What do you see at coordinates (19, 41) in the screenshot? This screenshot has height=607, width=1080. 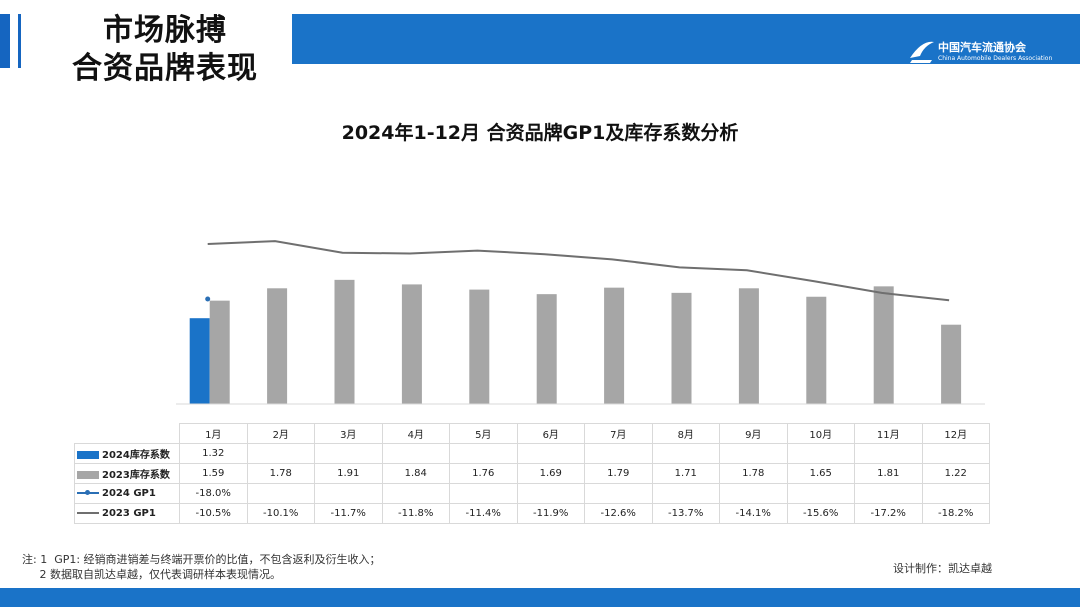 I see `accent-bar-thin` at bounding box center [19, 41].